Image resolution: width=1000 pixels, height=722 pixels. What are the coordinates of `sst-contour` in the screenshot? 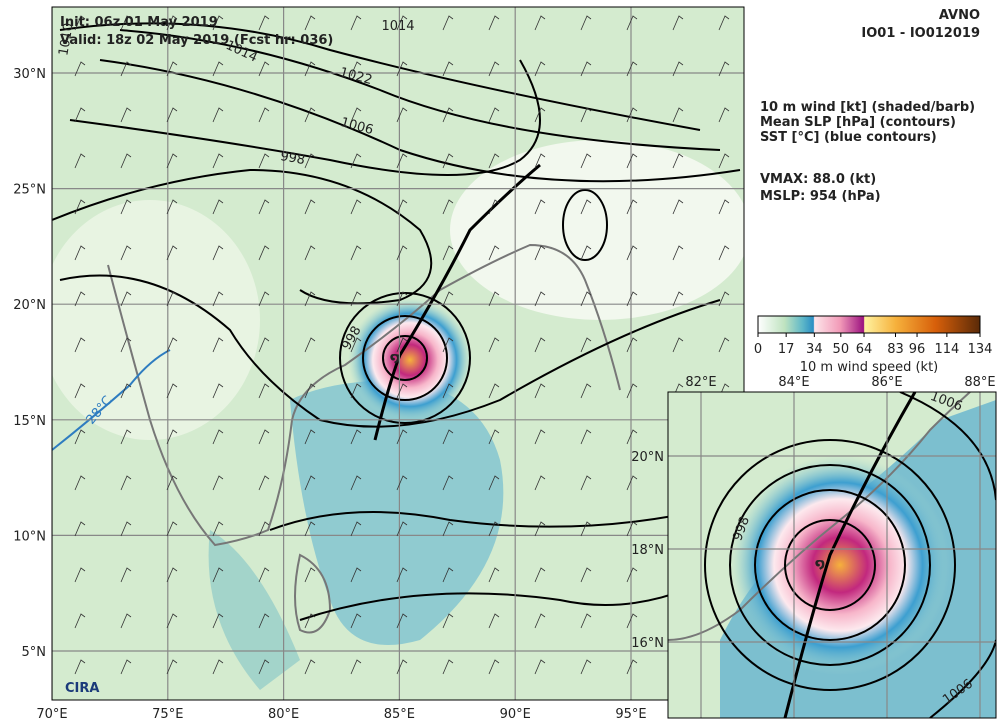 It's located at (111, 400).